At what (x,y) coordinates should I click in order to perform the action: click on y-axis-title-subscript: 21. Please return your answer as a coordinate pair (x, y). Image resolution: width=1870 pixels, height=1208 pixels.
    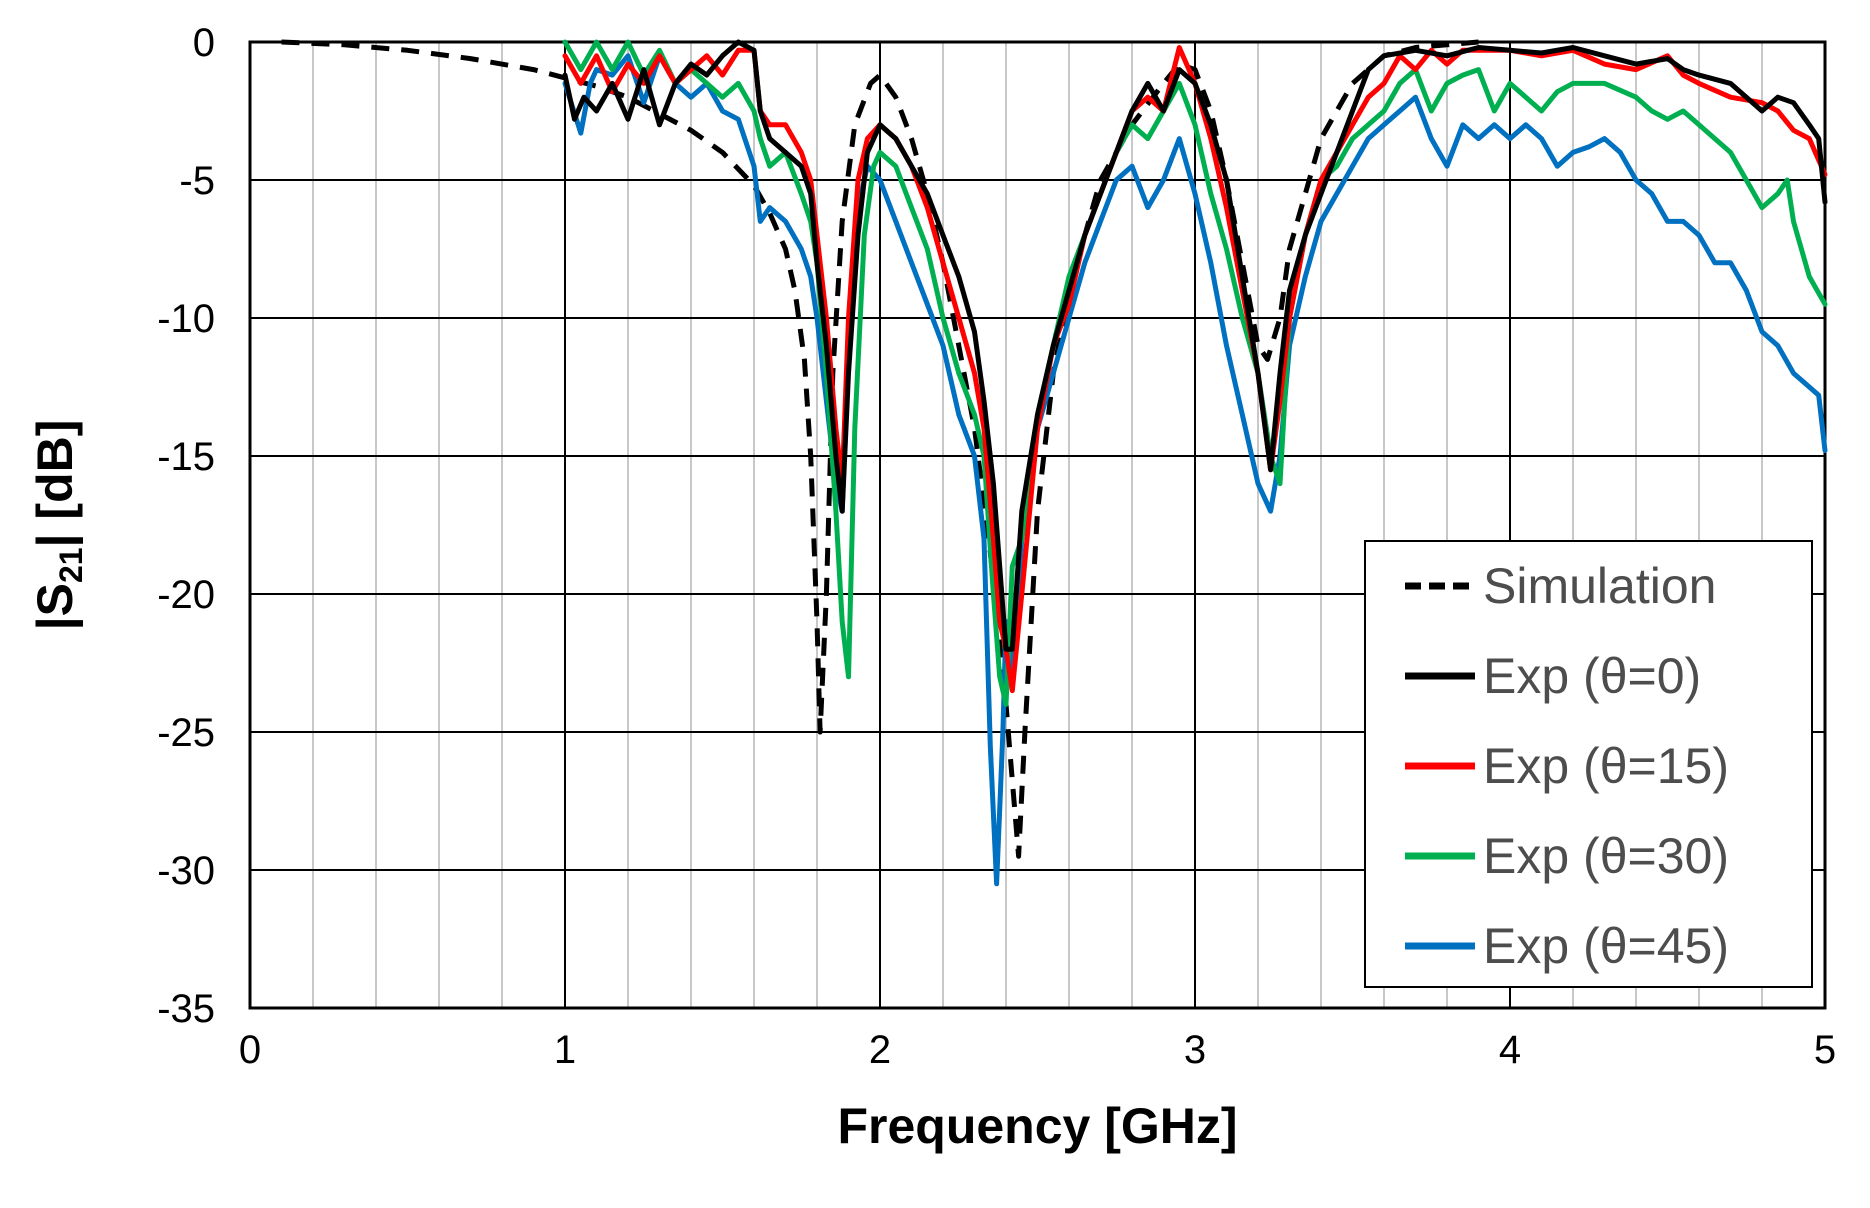
    Looking at the image, I should click on (71, 565).